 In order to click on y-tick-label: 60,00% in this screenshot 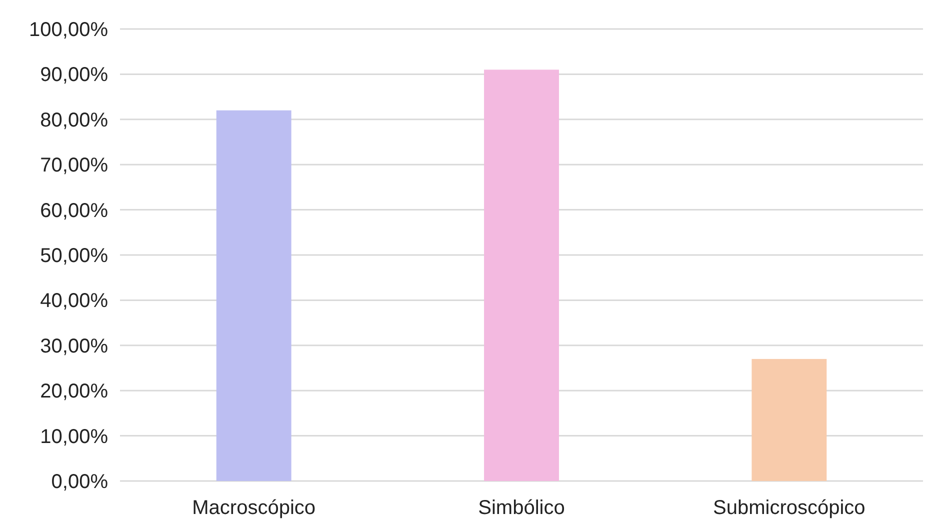, I will do `click(74, 211)`.